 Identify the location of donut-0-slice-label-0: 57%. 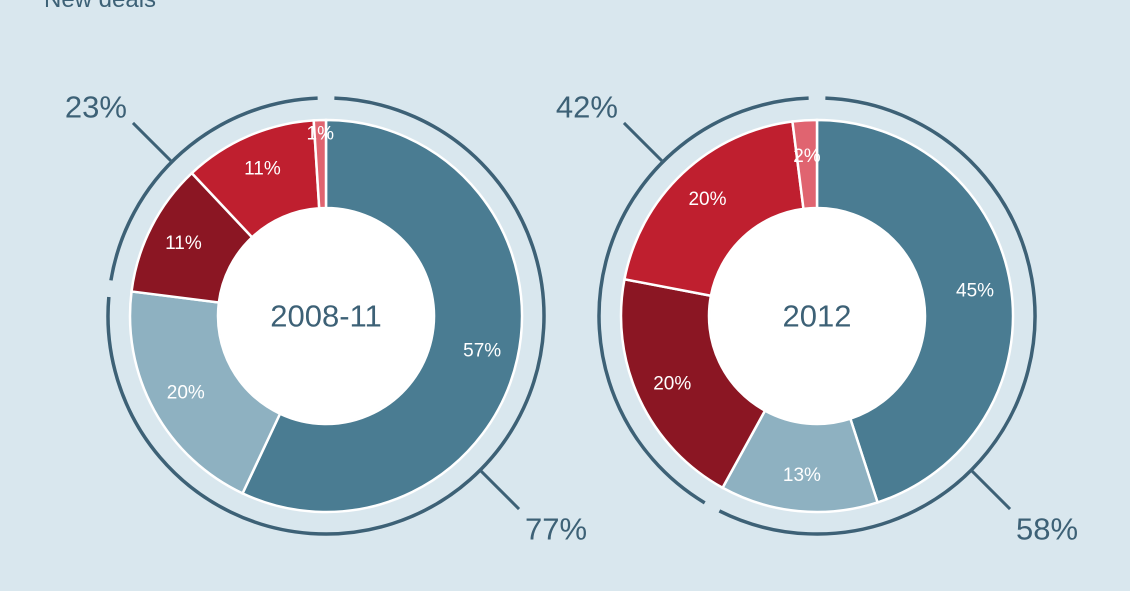
(482, 350).